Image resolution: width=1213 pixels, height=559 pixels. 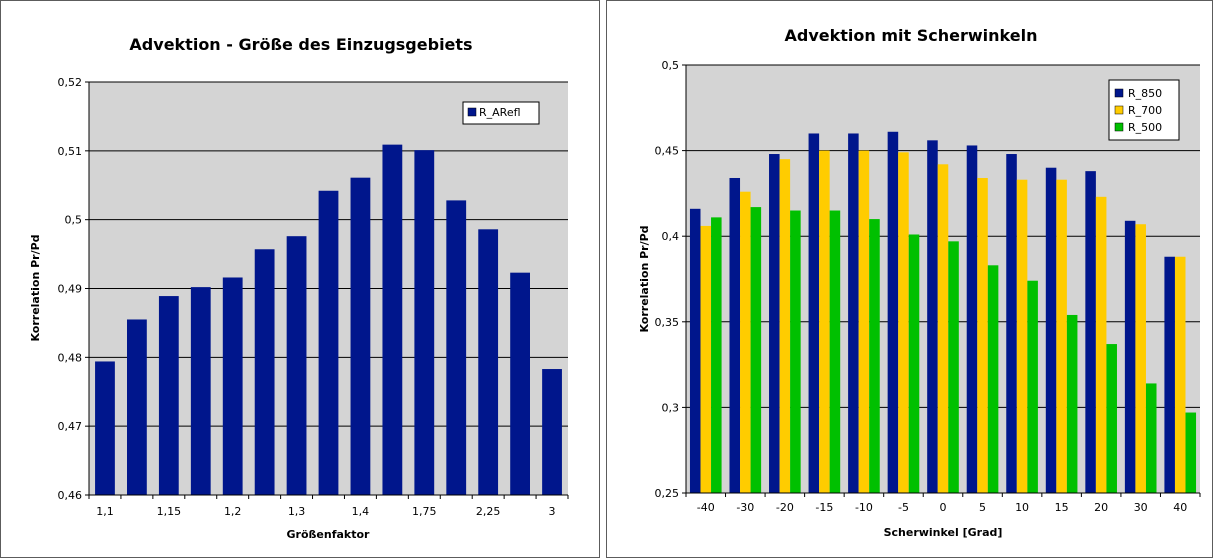 I want to click on x-tick-label: 30, so click(x=1141, y=507).